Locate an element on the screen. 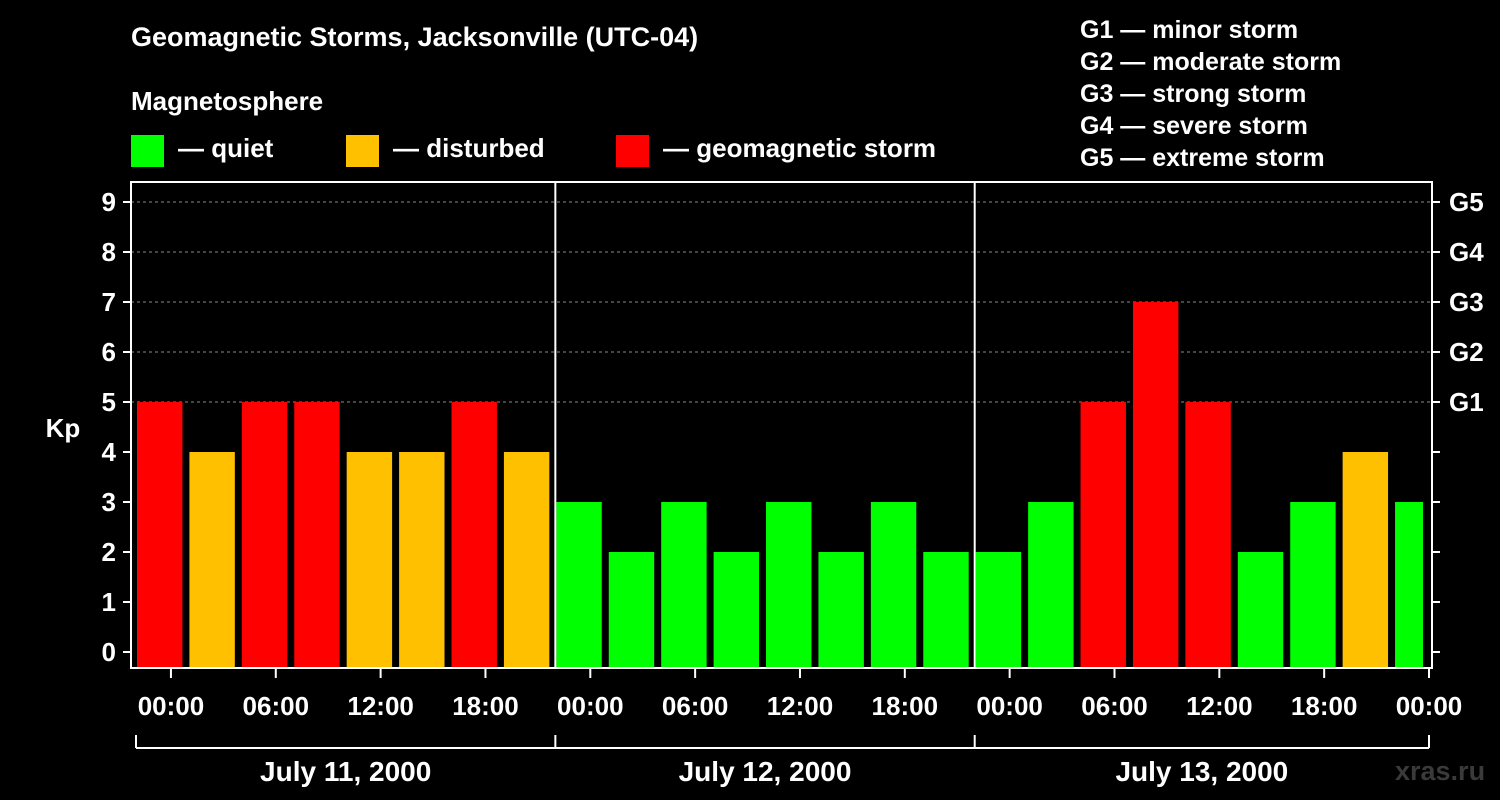 The image size is (1500, 800). g-level-label-G2: G2 is located at coordinates (1466, 352).